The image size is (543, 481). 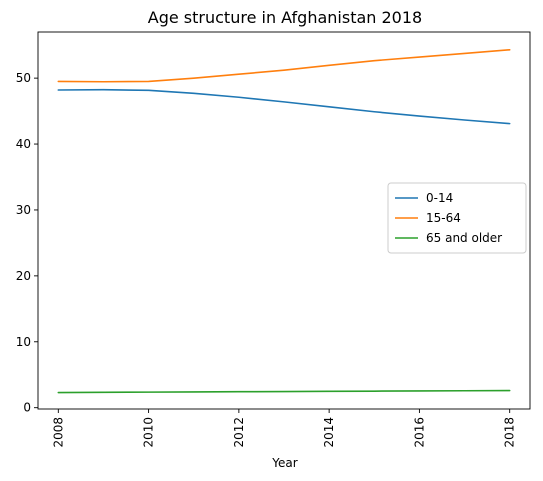 What do you see at coordinates (23, 210) in the screenshot?
I see `y-tick-label: 30` at bounding box center [23, 210].